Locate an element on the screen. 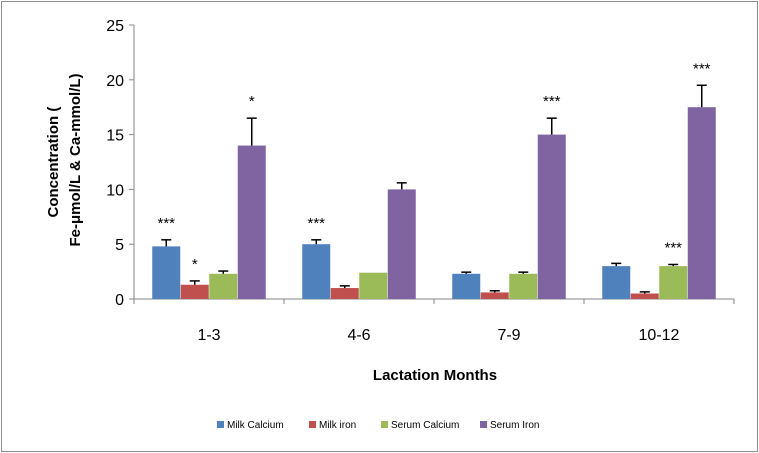 The height and width of the screenshot is (453, 759). x-tick-label: 1-3 is located at coordinates (208, 335).